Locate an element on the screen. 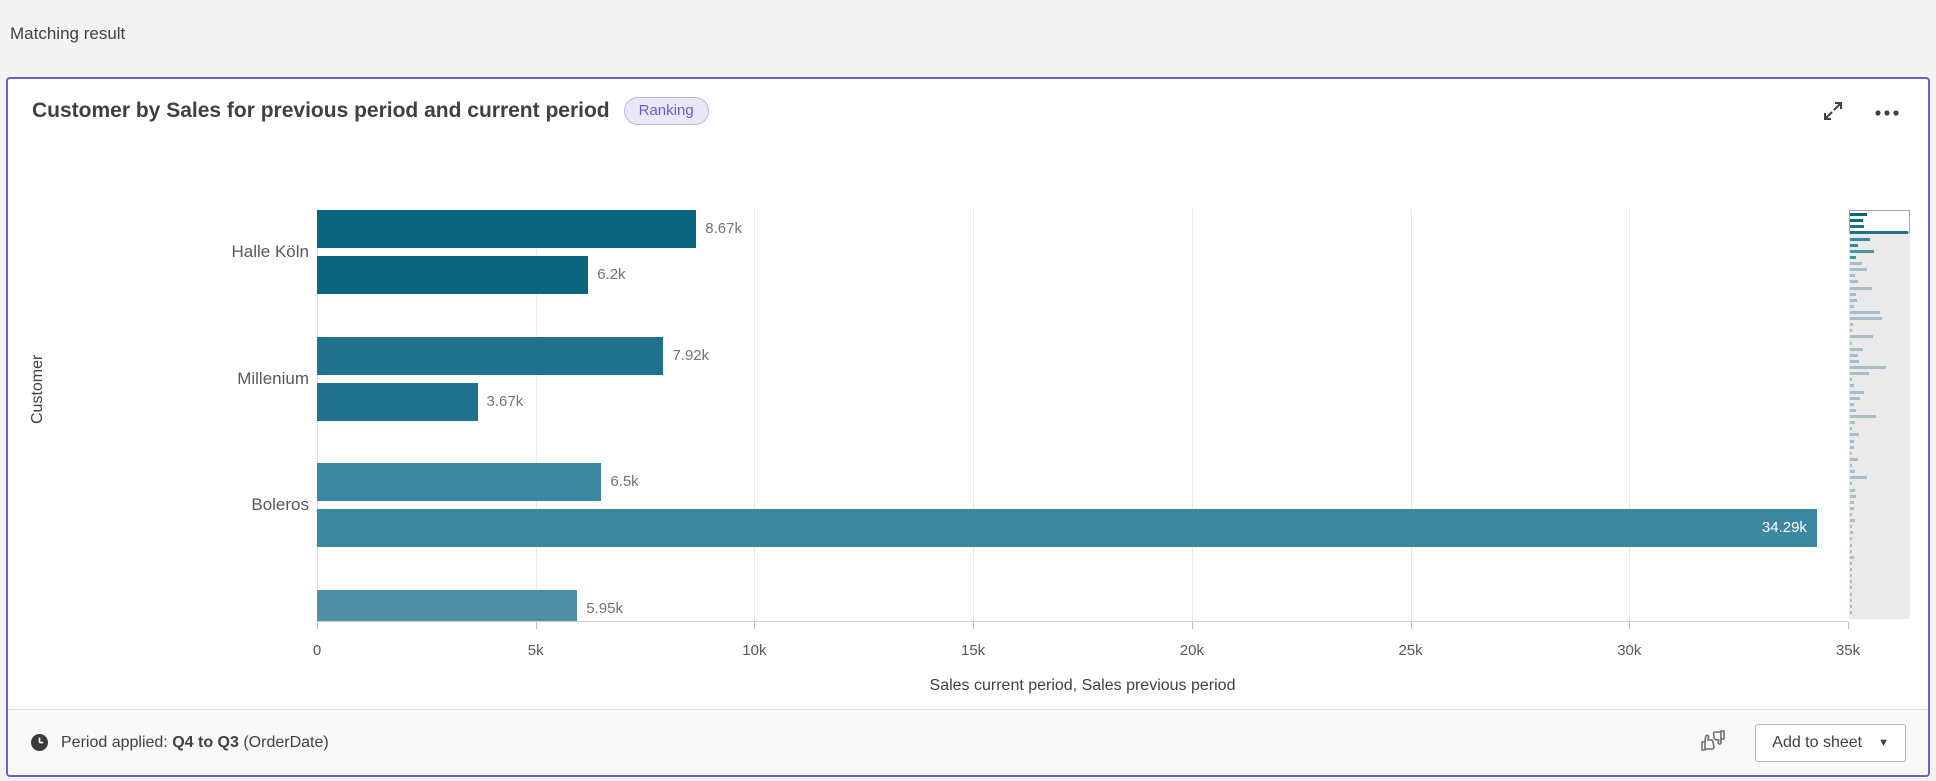 The width and height of the screenshot is (1936, 781). bar-value-label: 5.95k is located at coordinates (604, 608).